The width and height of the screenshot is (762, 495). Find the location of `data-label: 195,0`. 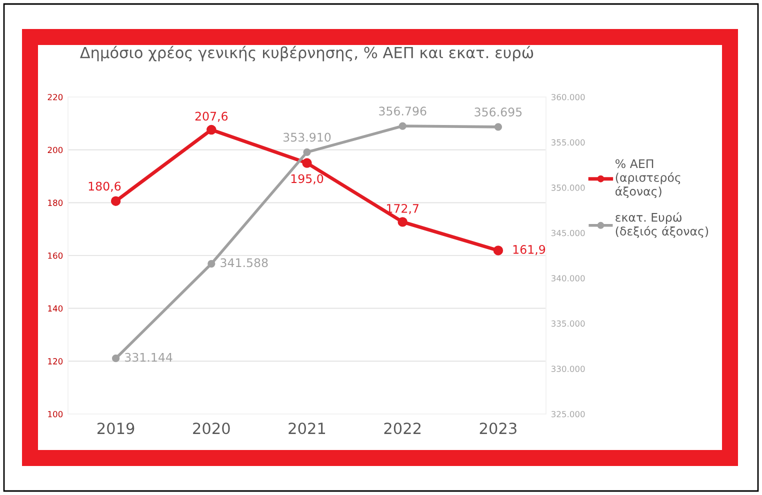

data-label: 195,0 is located at coordinates (307, 179).